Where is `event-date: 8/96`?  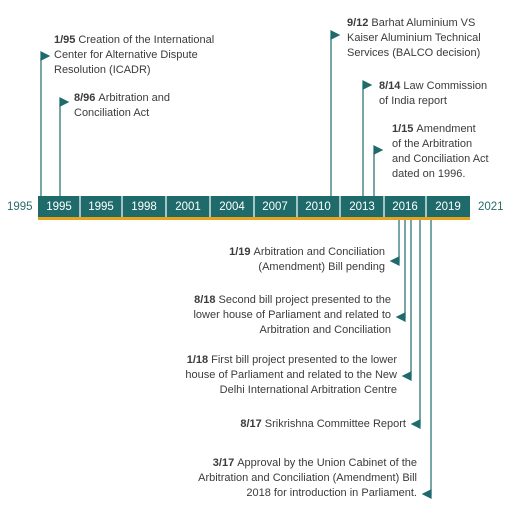
event-date: 8/96 is located at coordinates (85, 98).